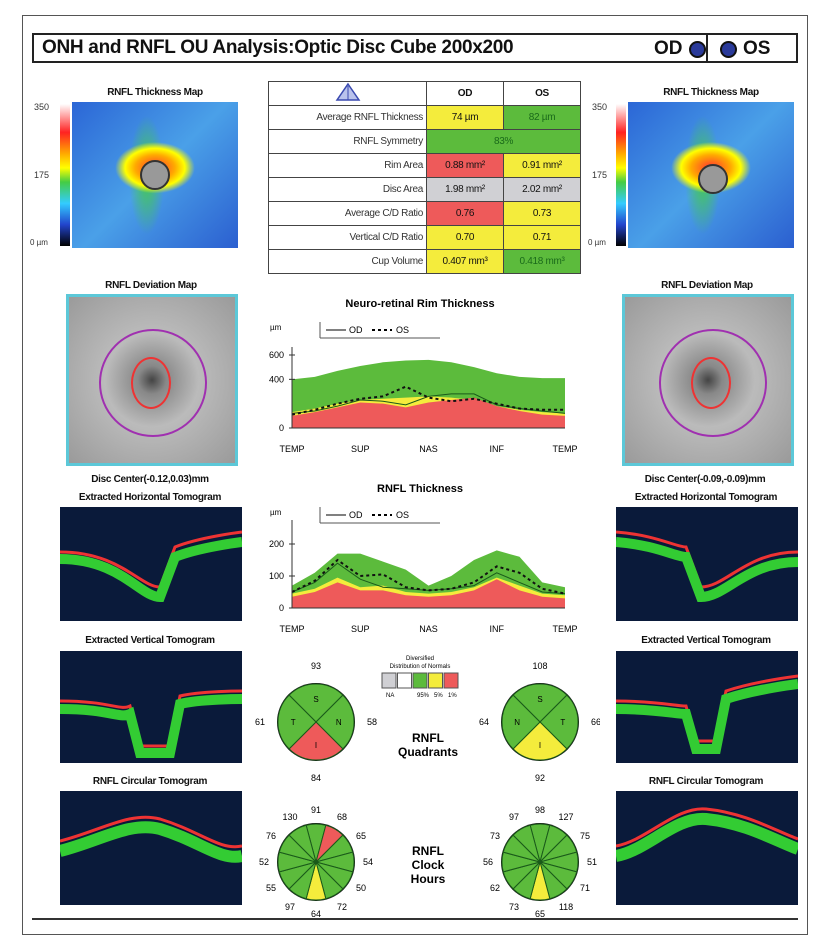  What do you see at coordinates (360, 449) in the screenshot?
I see `x-tick-label: SUP` at bounding box center [360, 449].